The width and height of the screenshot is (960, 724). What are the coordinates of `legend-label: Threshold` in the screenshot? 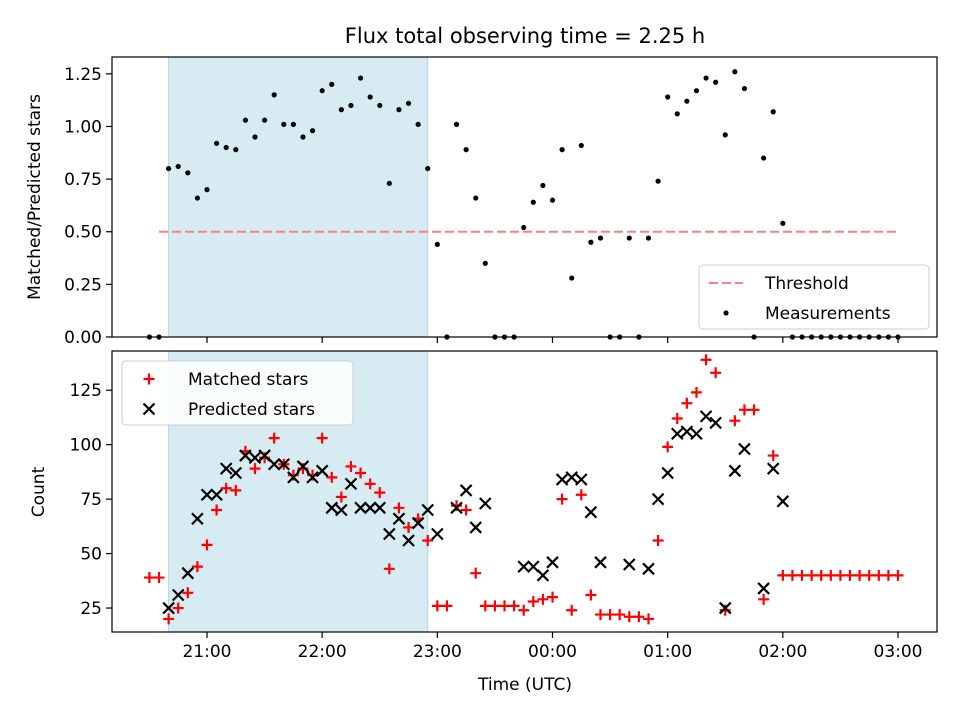 It's located at (806, 284).